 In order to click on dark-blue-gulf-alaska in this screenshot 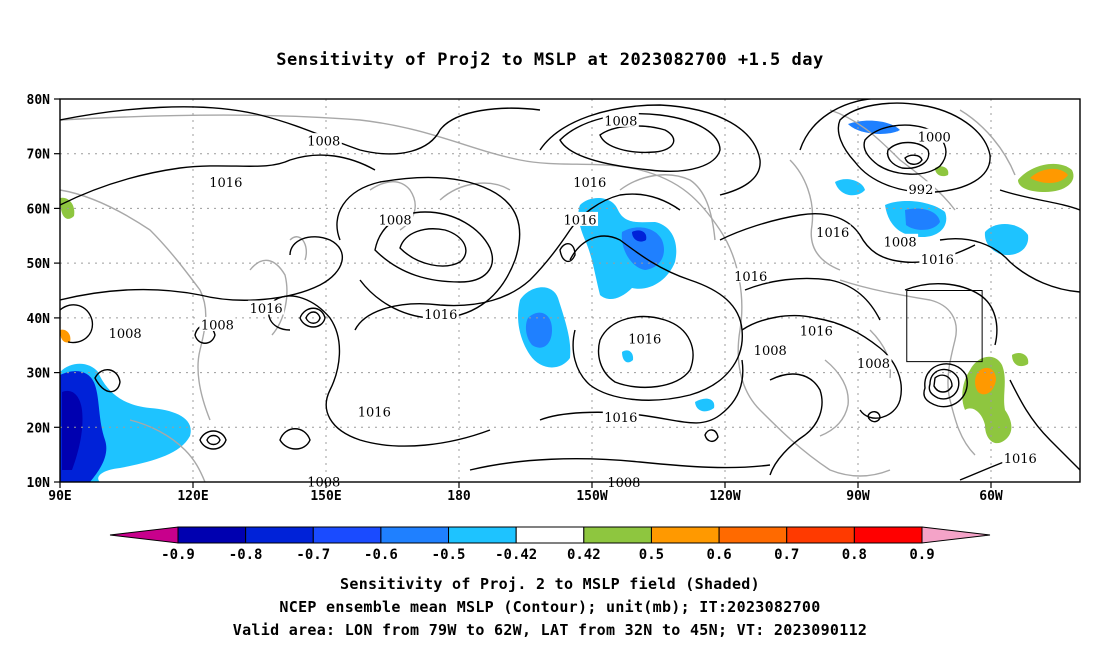, I will do `click(639, 236)`.